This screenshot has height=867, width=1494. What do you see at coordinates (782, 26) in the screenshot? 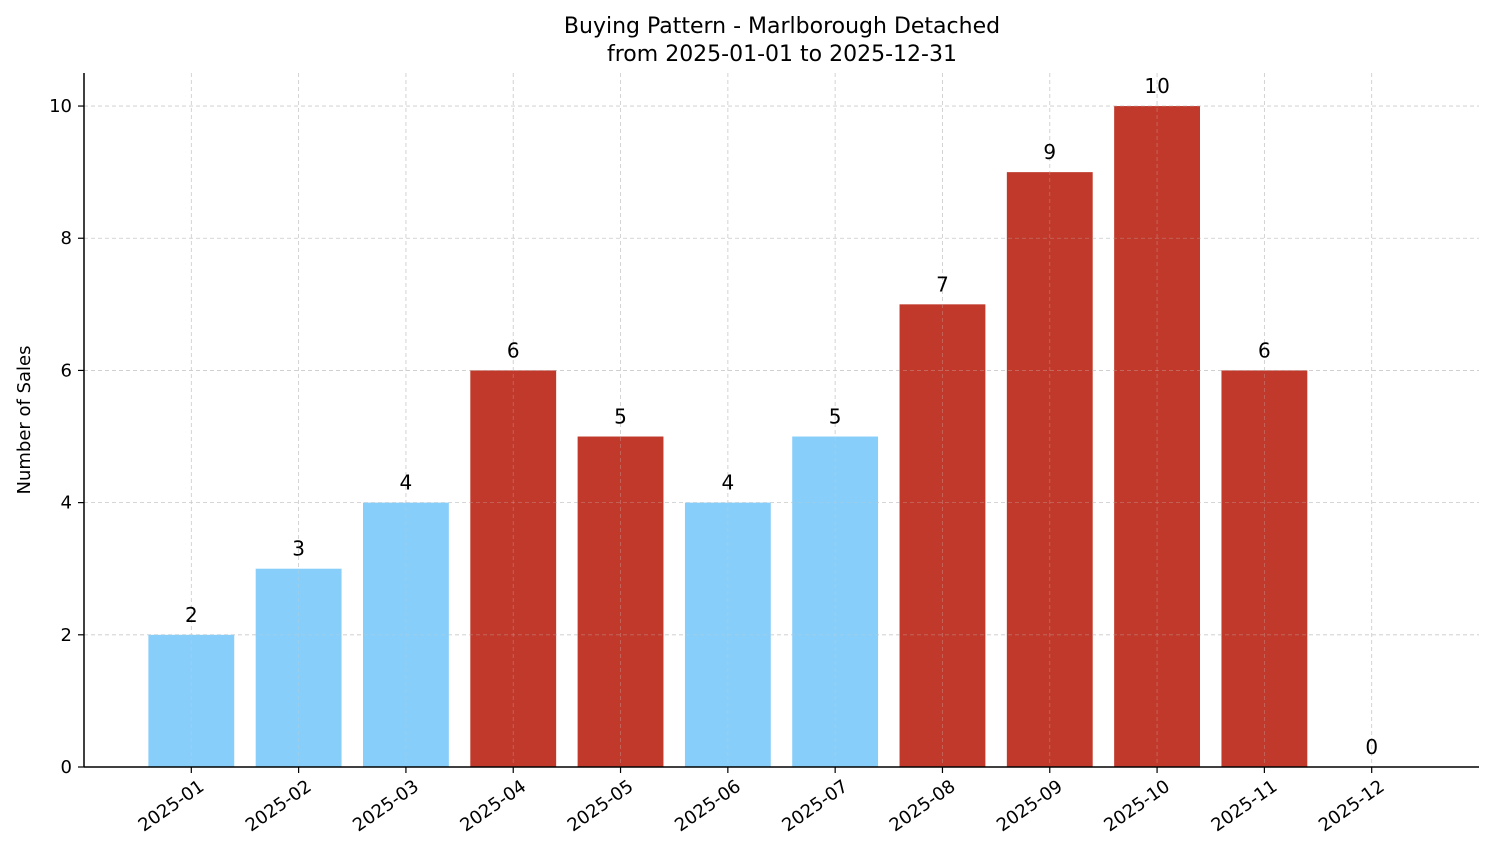
I see `chart-title: Buying Pattern - Marlborough Detached` at bounding box center [782, 26].